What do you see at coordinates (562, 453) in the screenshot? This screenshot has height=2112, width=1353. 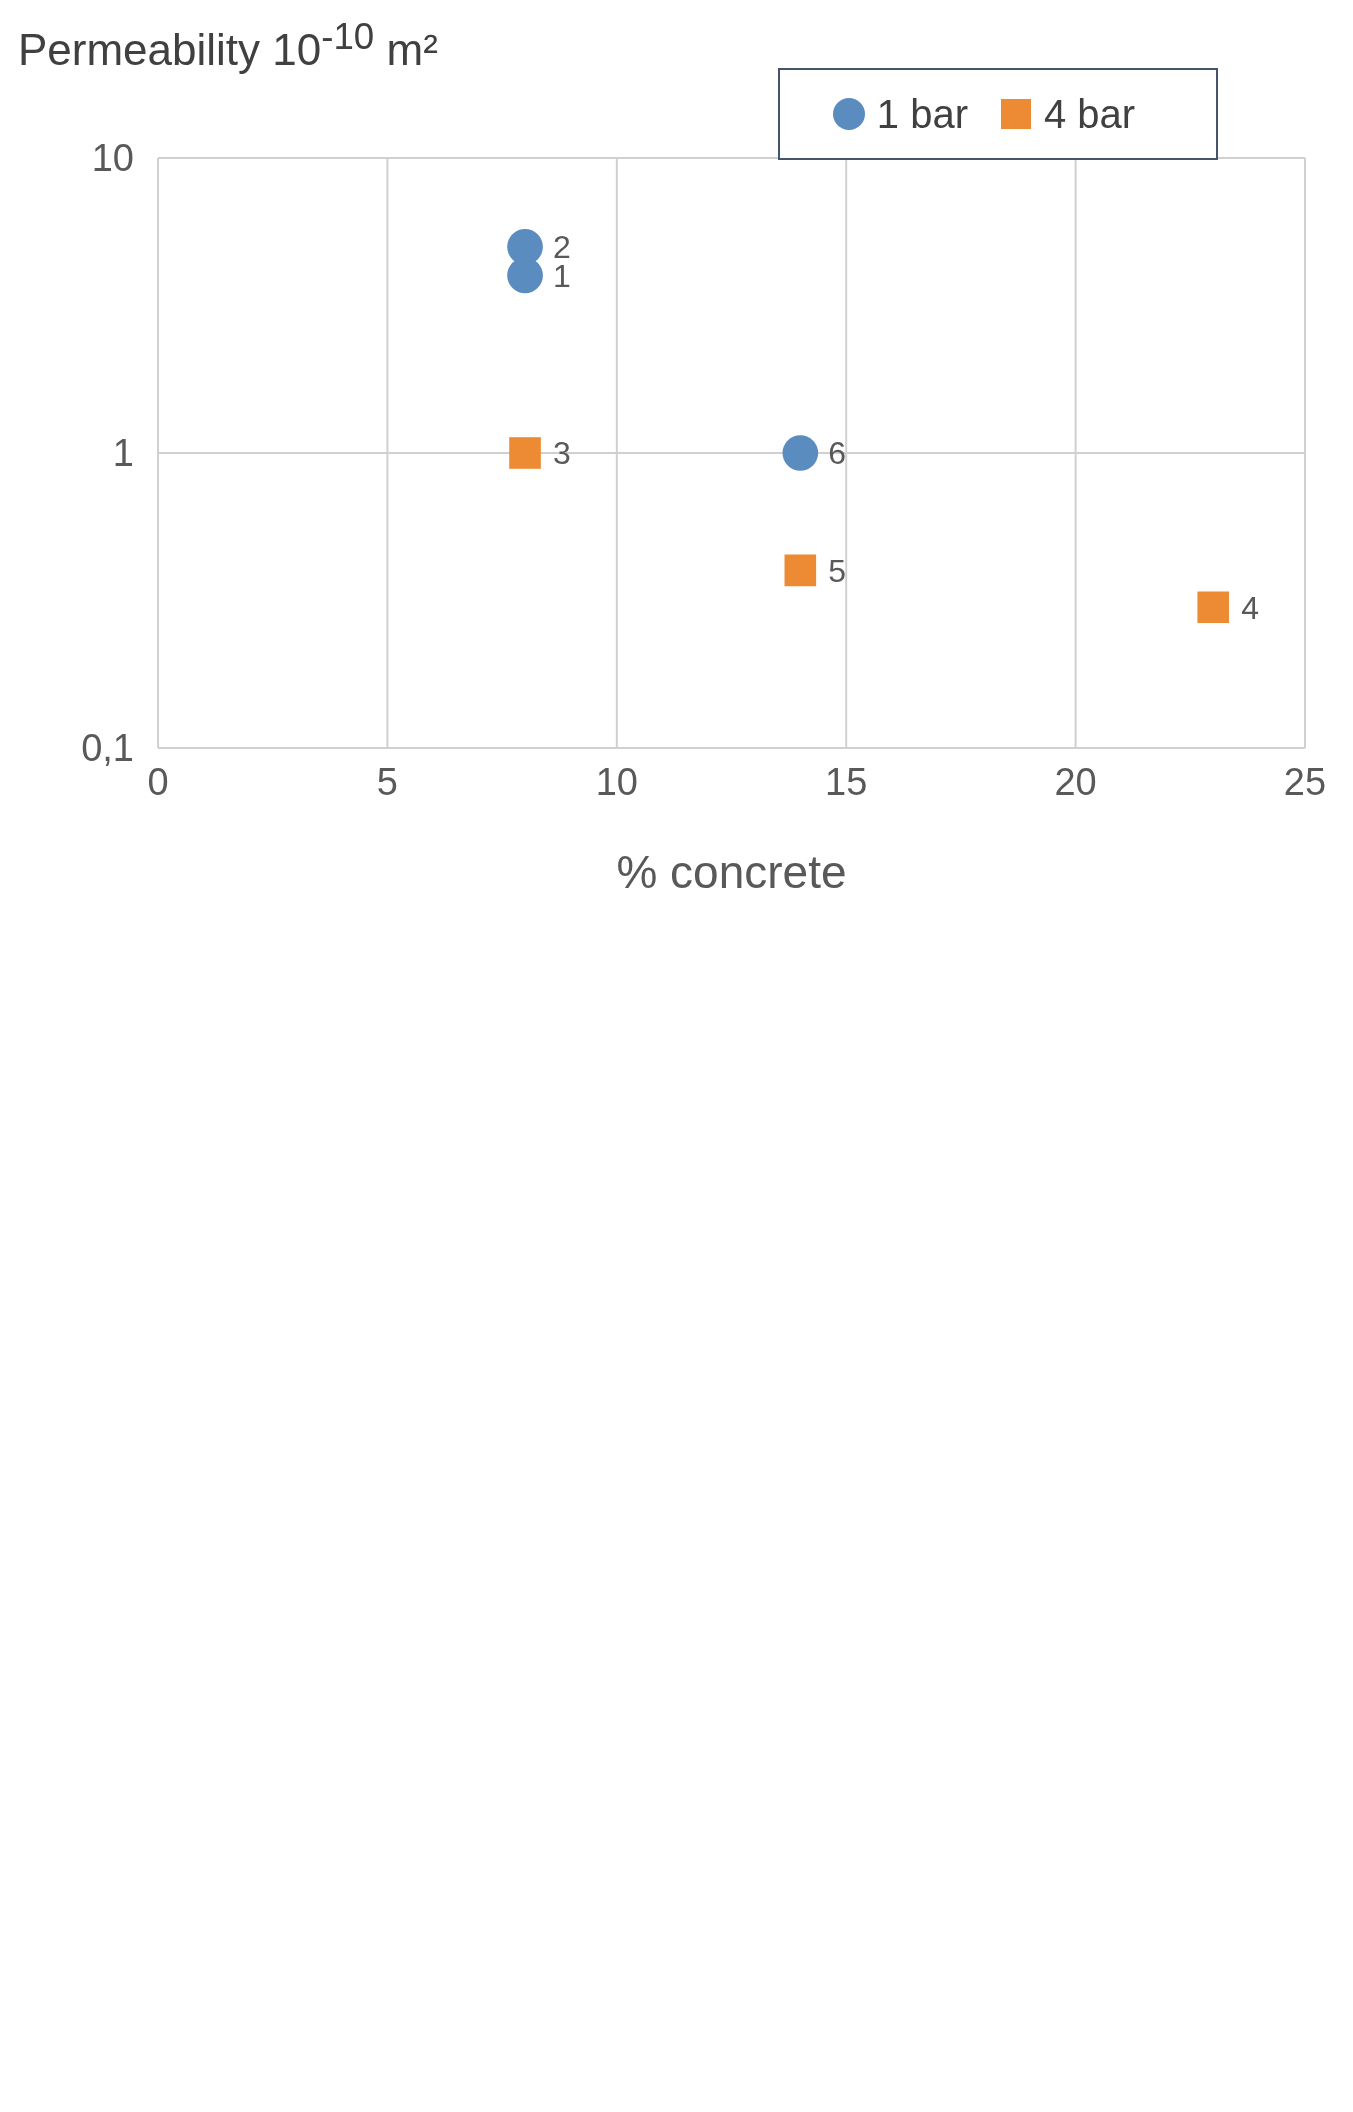 I see `annotation: 3` at bounding box center [562, 453].